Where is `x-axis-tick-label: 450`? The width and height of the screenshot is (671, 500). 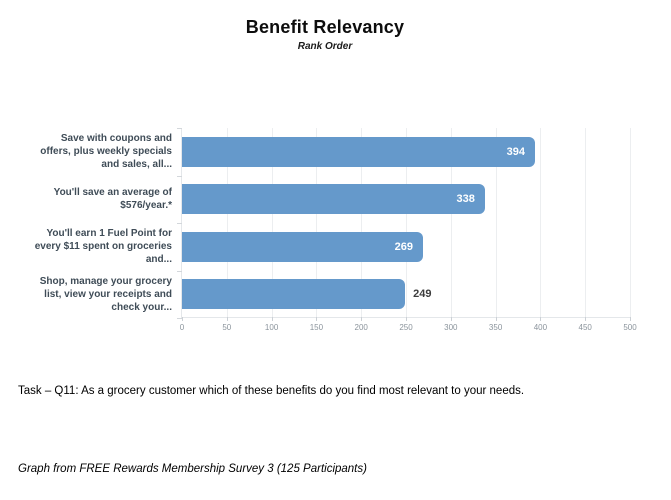 x-axis-tick-label: 450 is located at coordinates (585, 327).